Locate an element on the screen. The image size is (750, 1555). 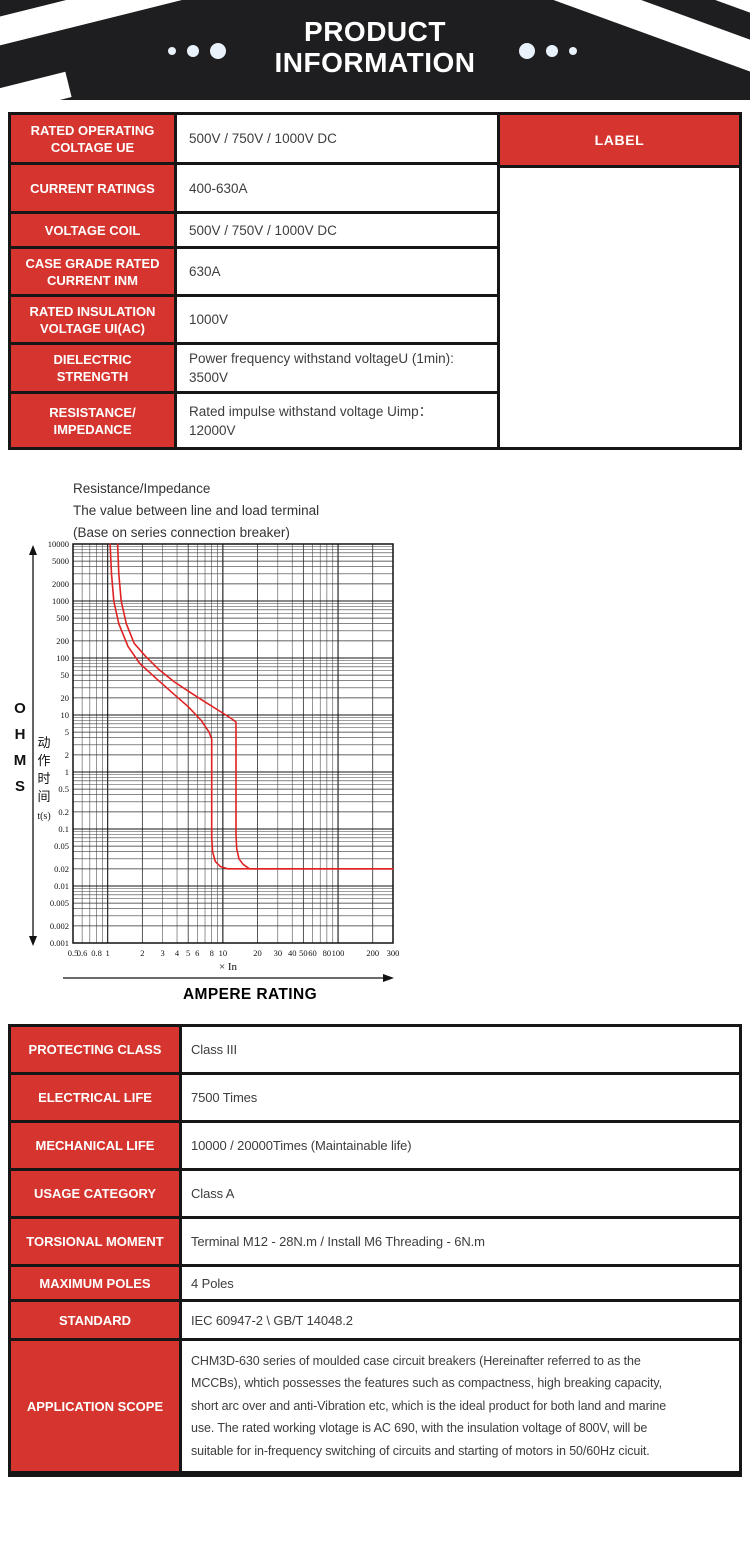
svg-text: 2000 is located at coordinates (60, 584).